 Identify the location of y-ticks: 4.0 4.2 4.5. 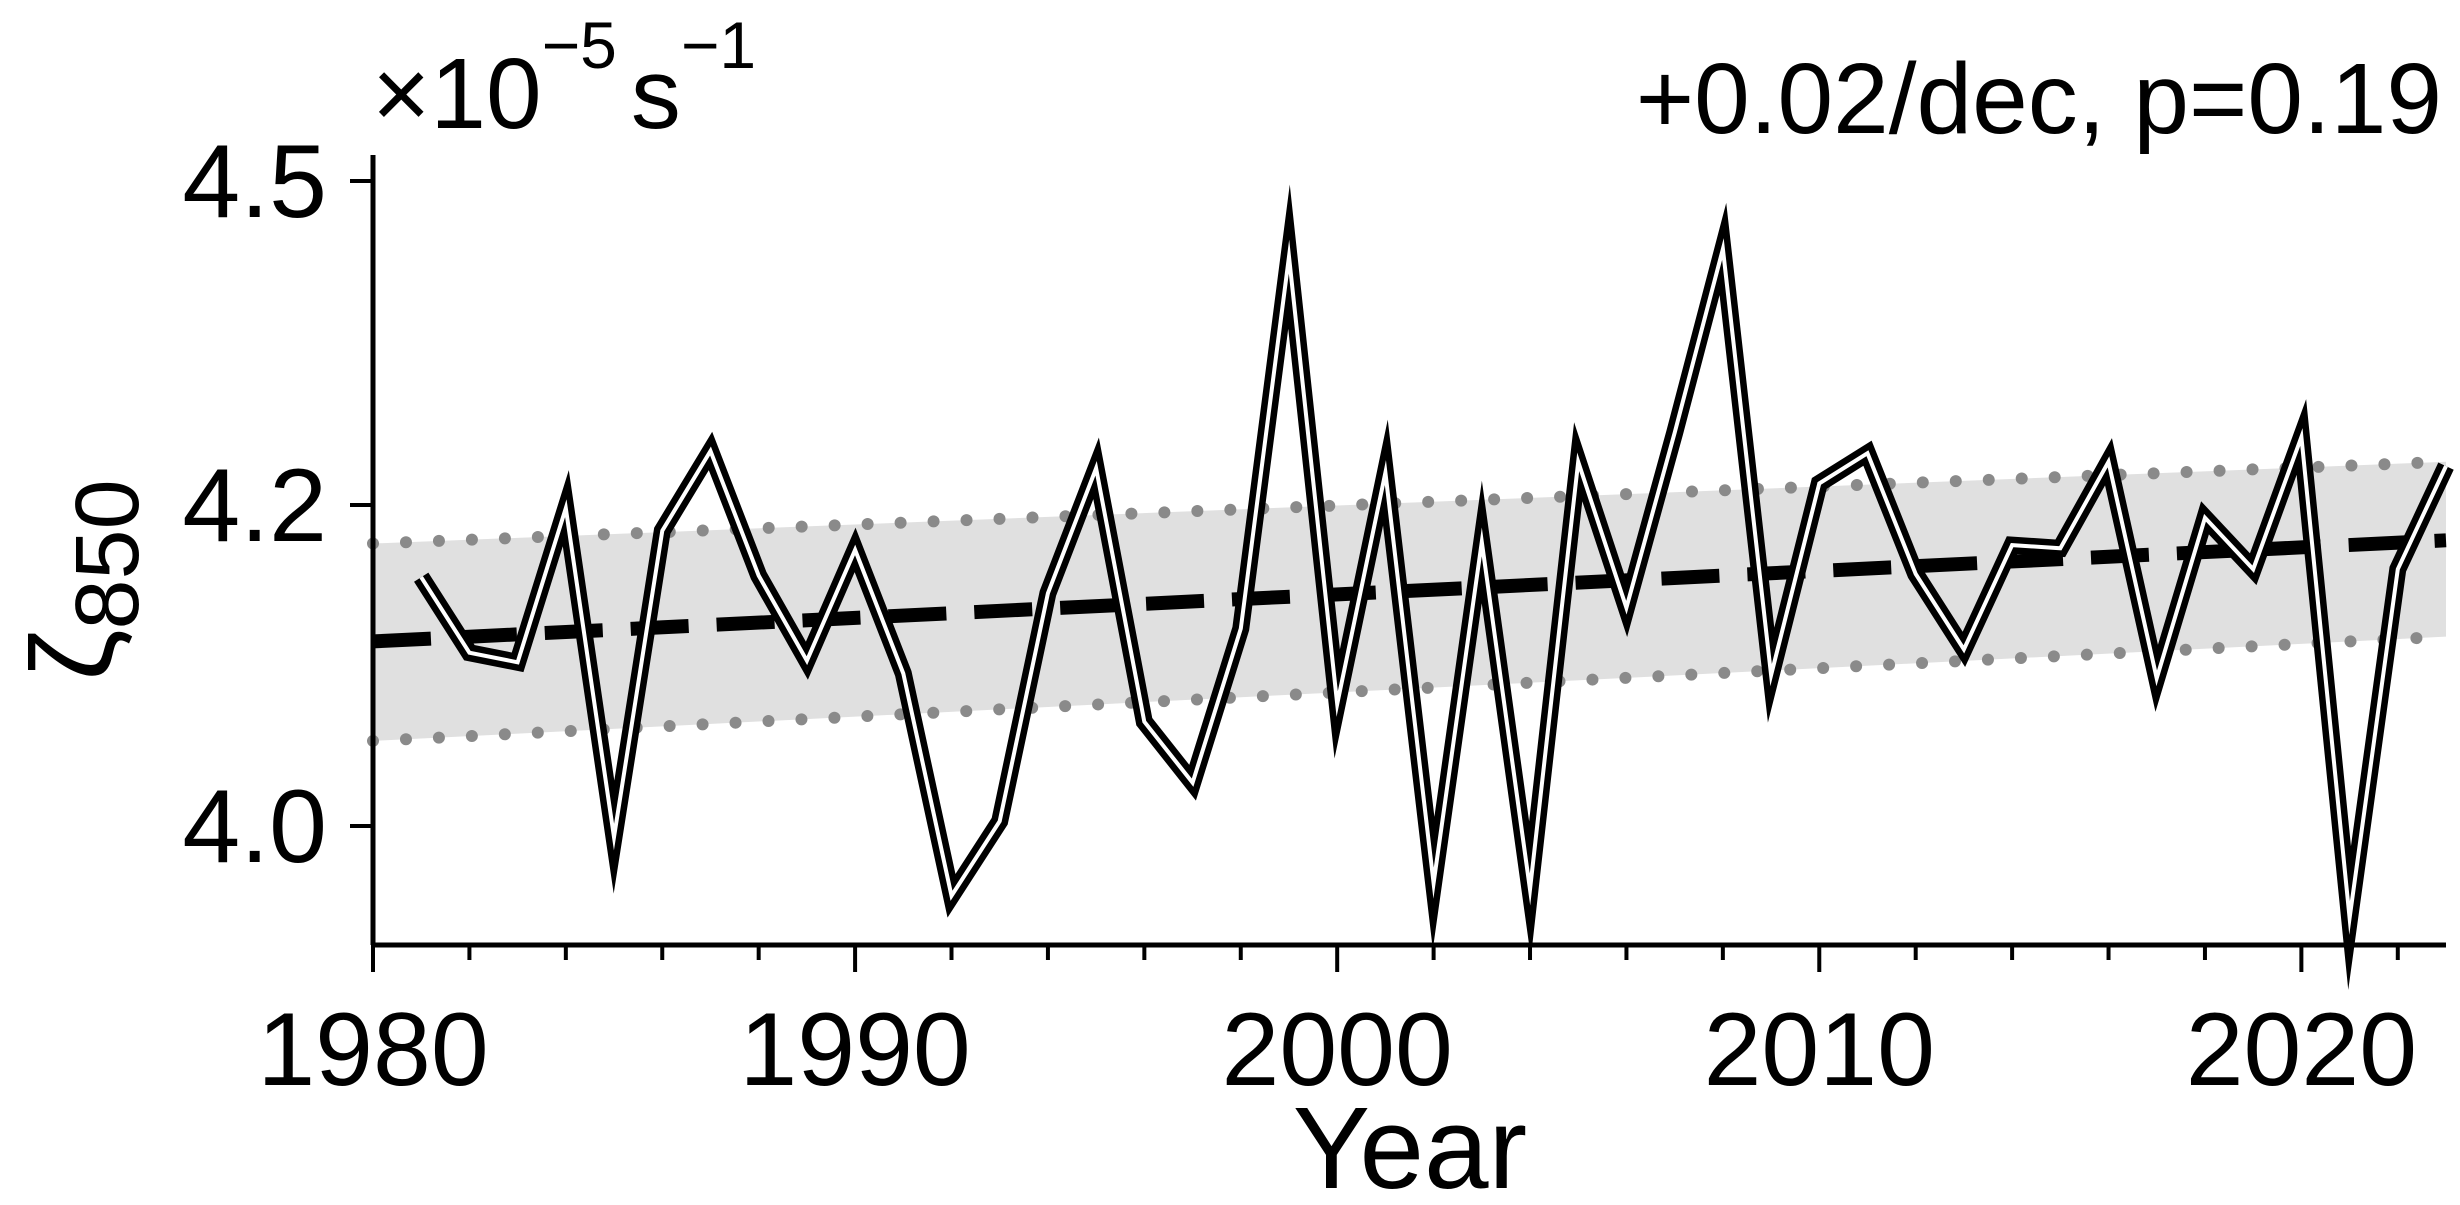
(277, 504).